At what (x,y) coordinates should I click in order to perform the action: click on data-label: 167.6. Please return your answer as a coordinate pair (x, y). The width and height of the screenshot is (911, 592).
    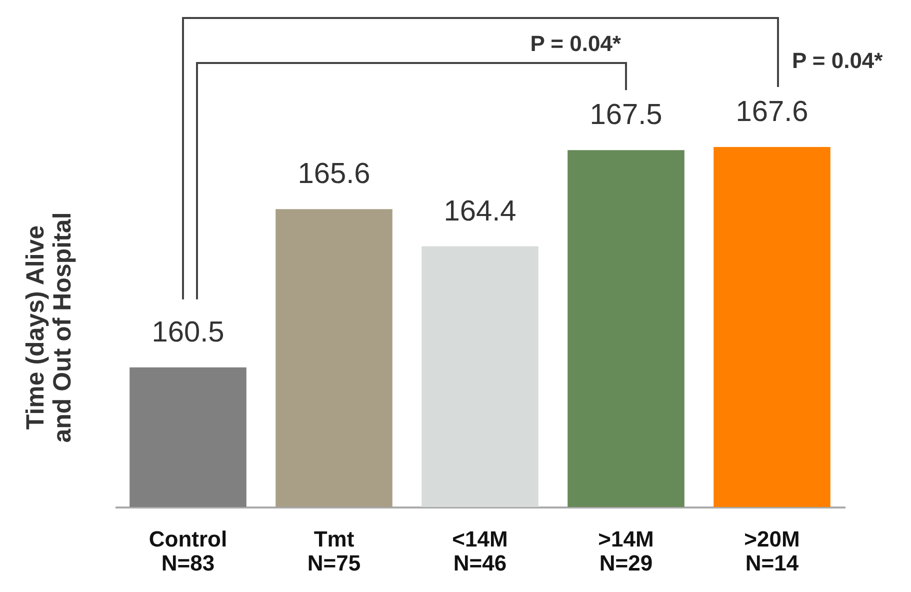
    Looking at the image, I should click on (772, 112).